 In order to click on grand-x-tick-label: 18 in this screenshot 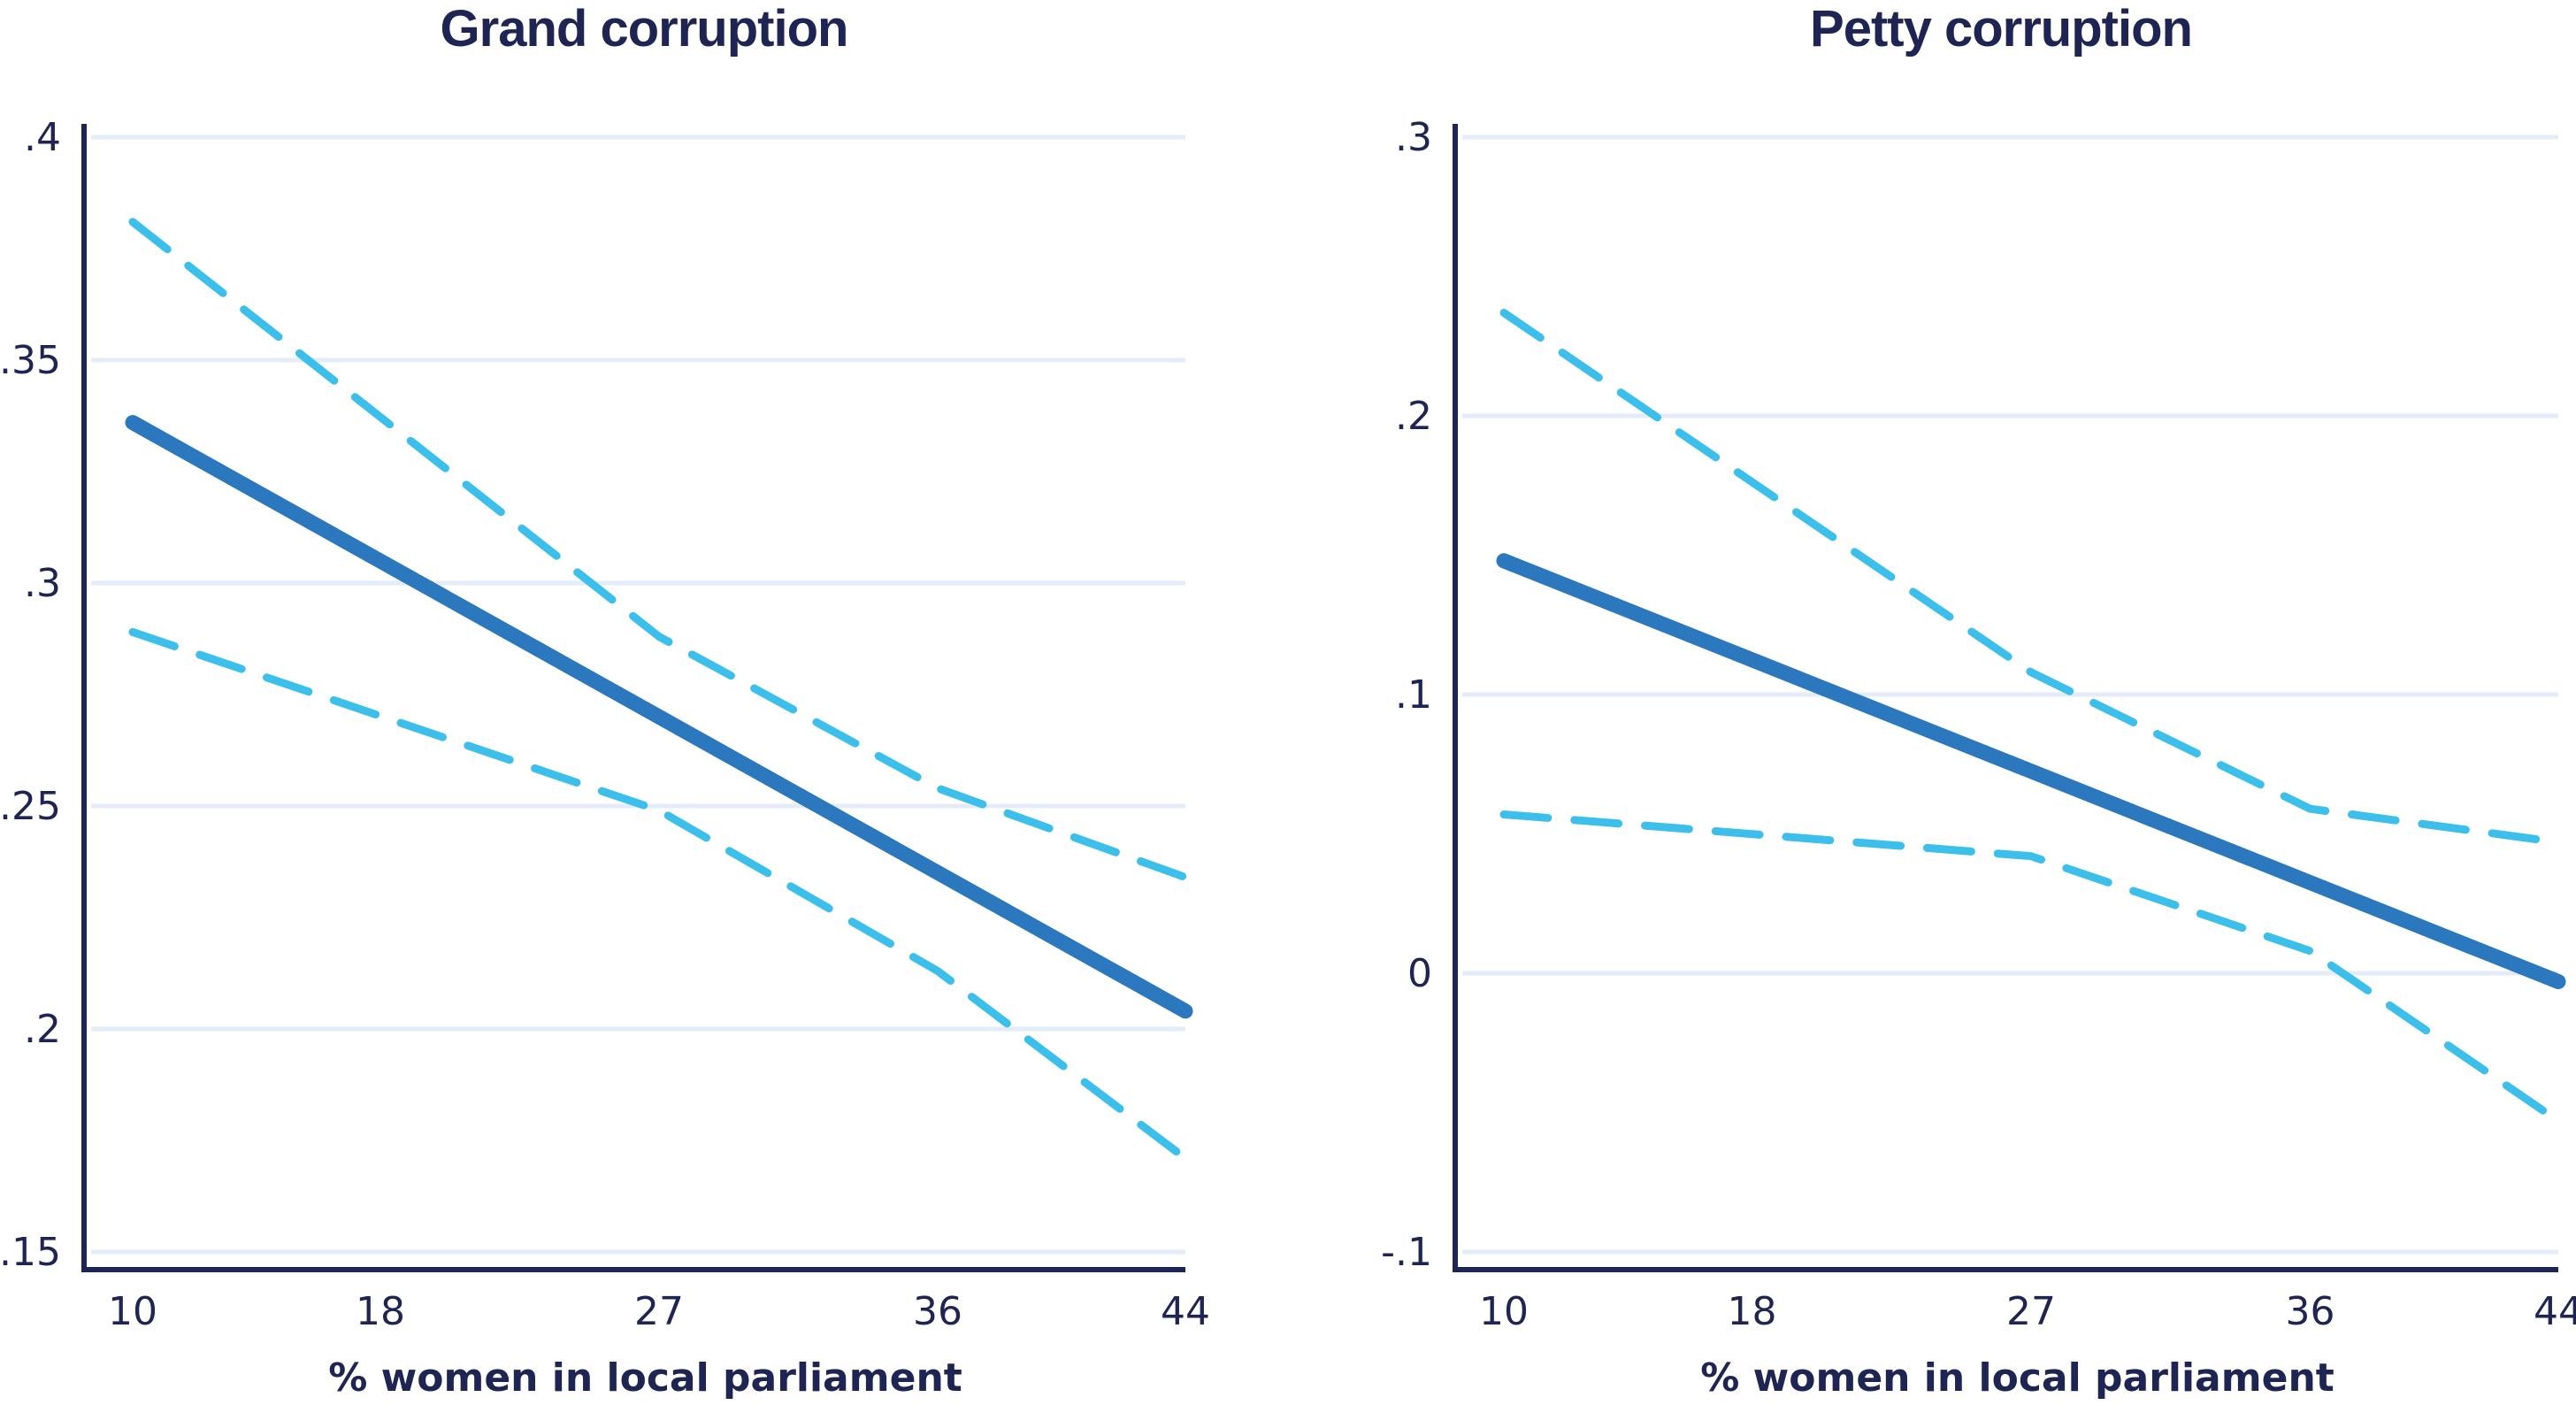, I will do `click(380, 1311)`.